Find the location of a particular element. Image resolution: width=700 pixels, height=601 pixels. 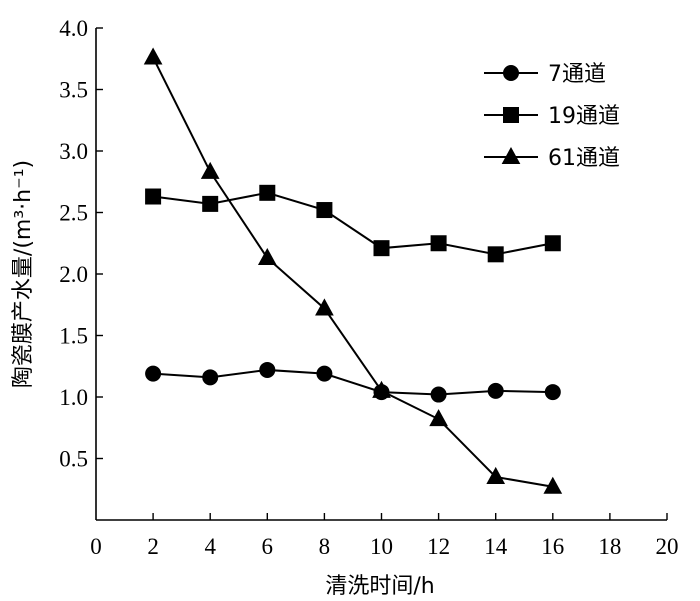

x-tick-label: 10 is located at coordinates (381, 546).